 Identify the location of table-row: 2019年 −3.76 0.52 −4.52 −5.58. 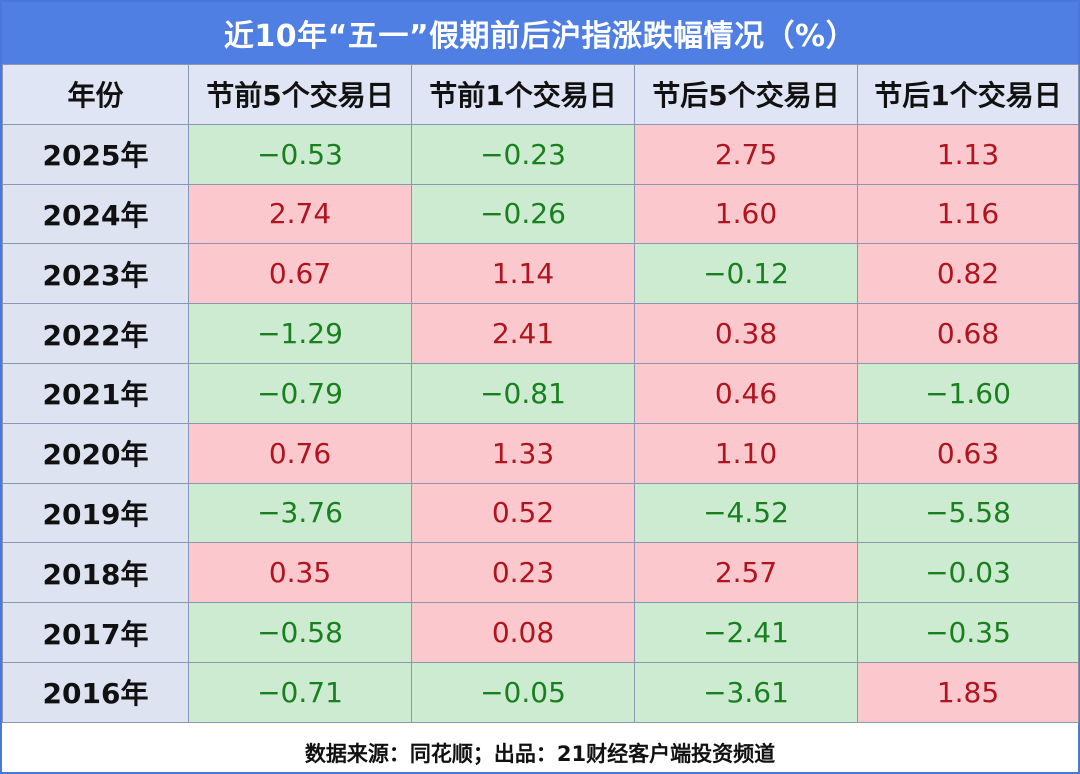
(540, 513).